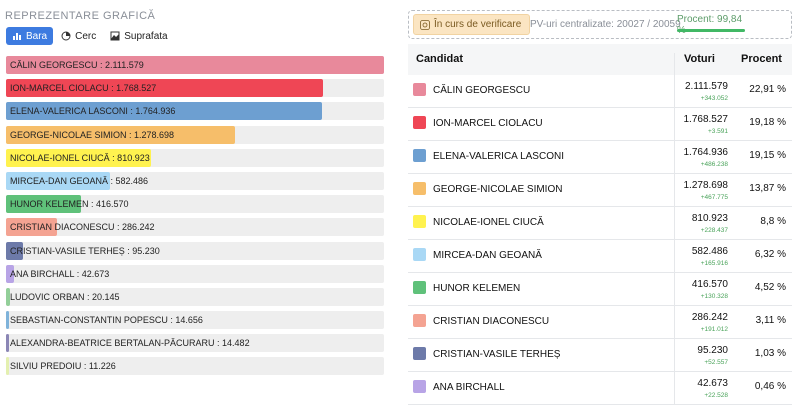  What do you see at coordinates (497, 354) in the screenshot?
I see `candidate-name: CRISTIAN-VASILE TERHEȘ` at bounding box center [497, 354].